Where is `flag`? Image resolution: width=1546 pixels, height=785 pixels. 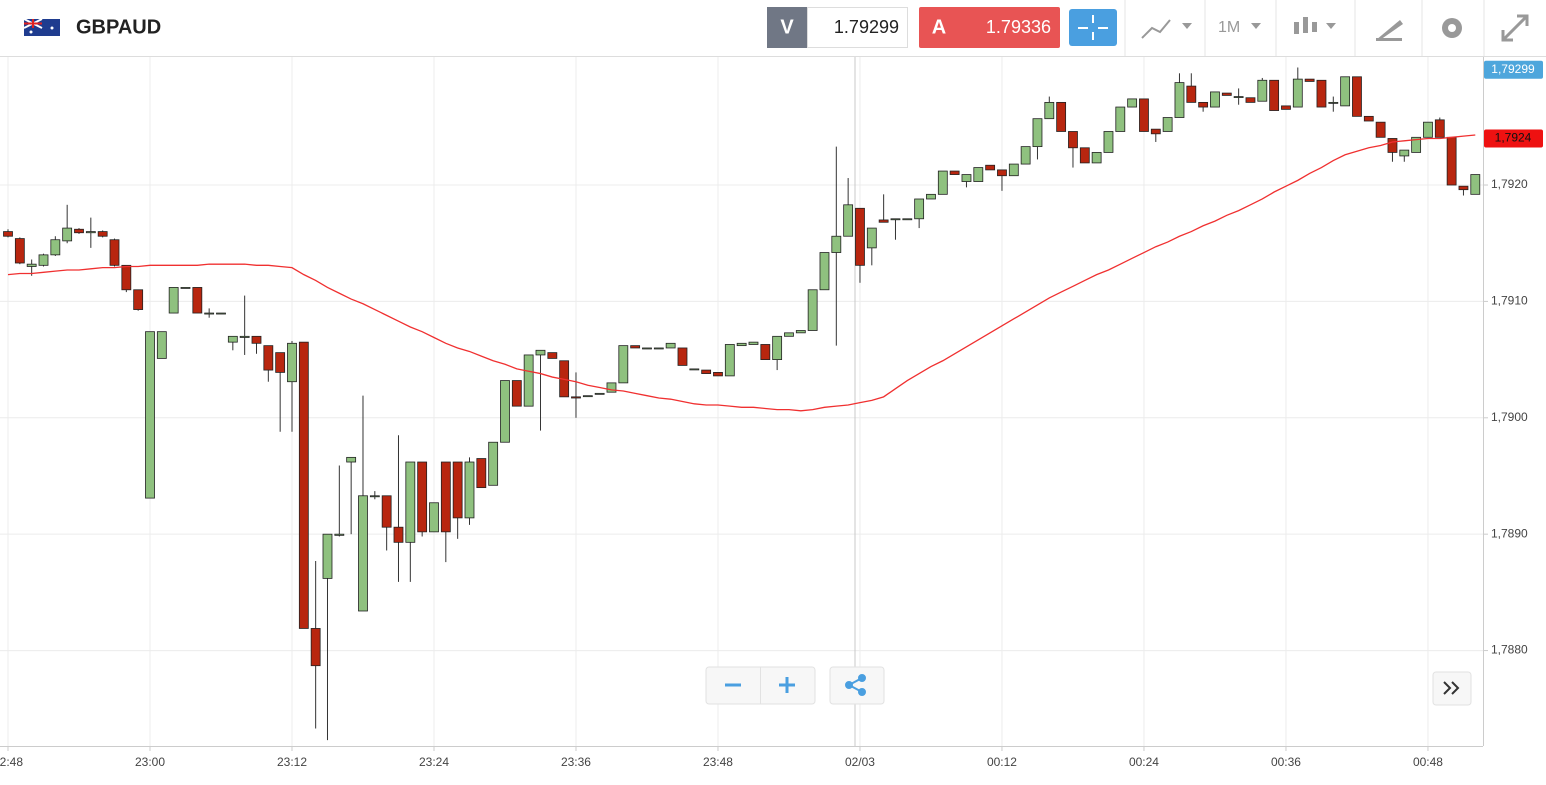 flag is located at coordinates (41, 27).